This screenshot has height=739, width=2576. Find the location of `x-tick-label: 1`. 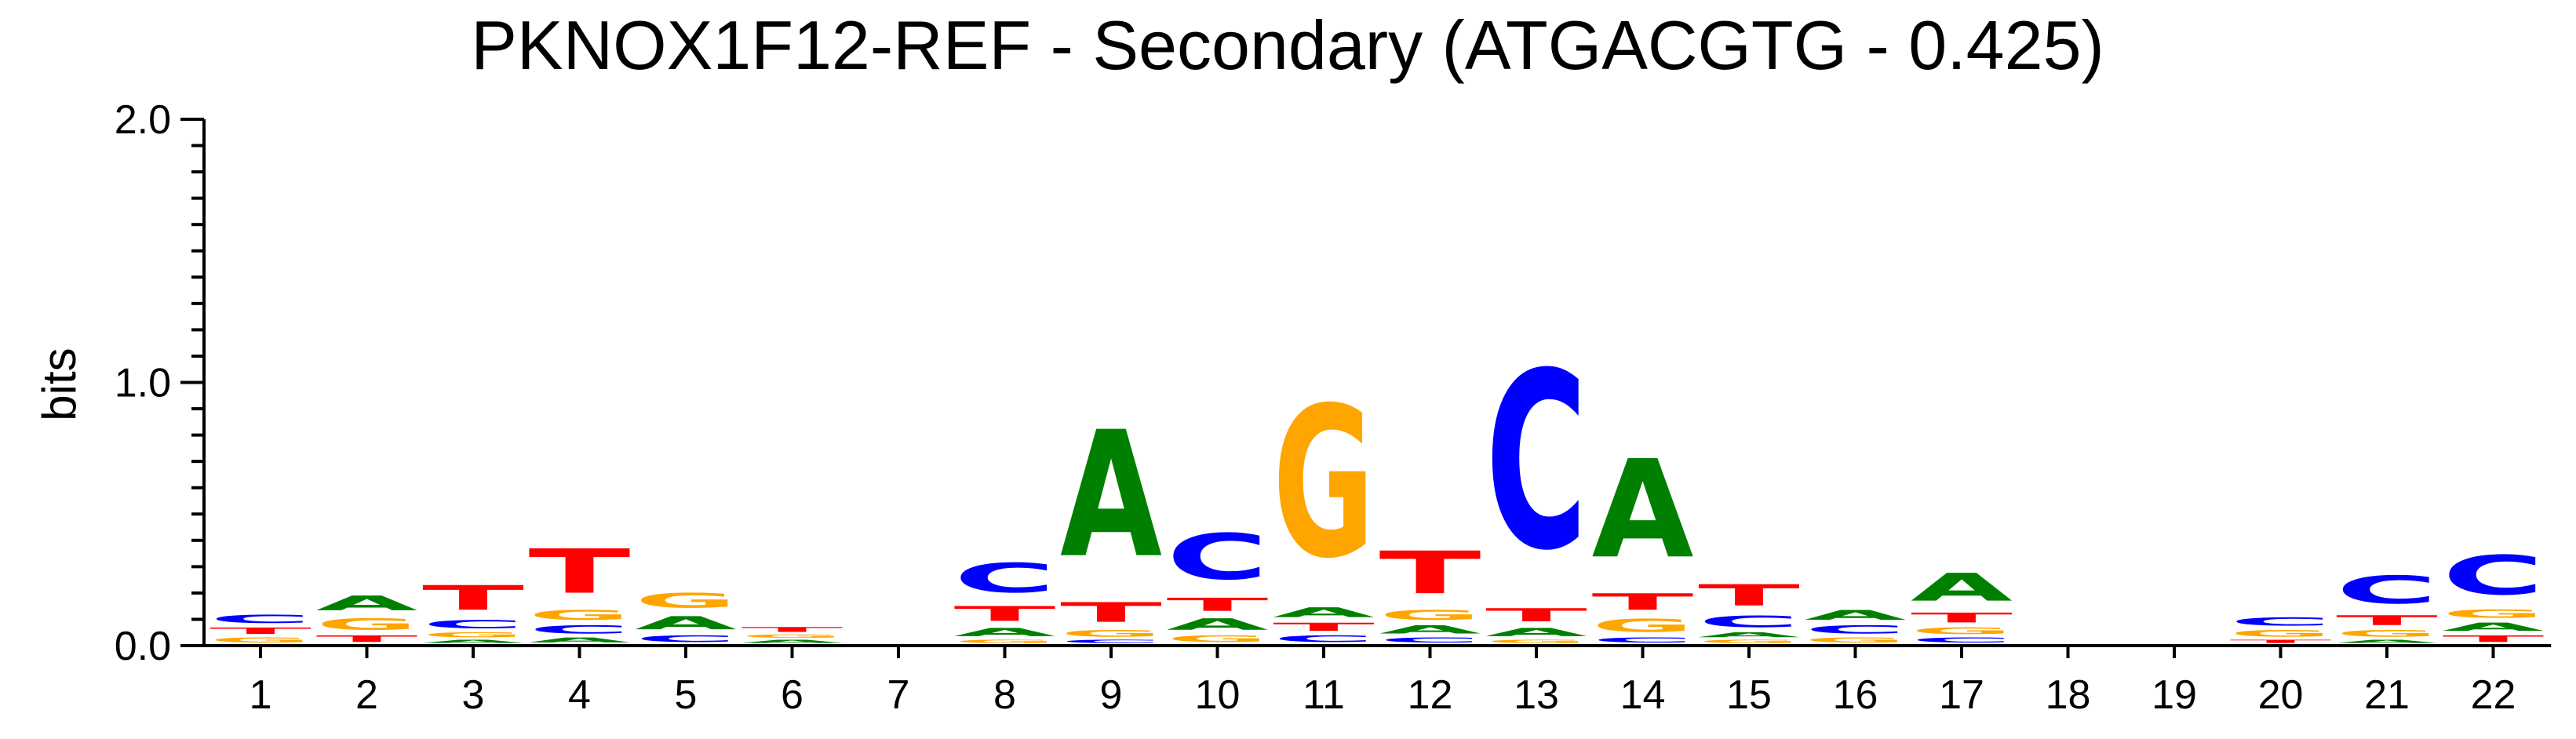

x-tick-label: 1 is located at coordinates (261, 695).